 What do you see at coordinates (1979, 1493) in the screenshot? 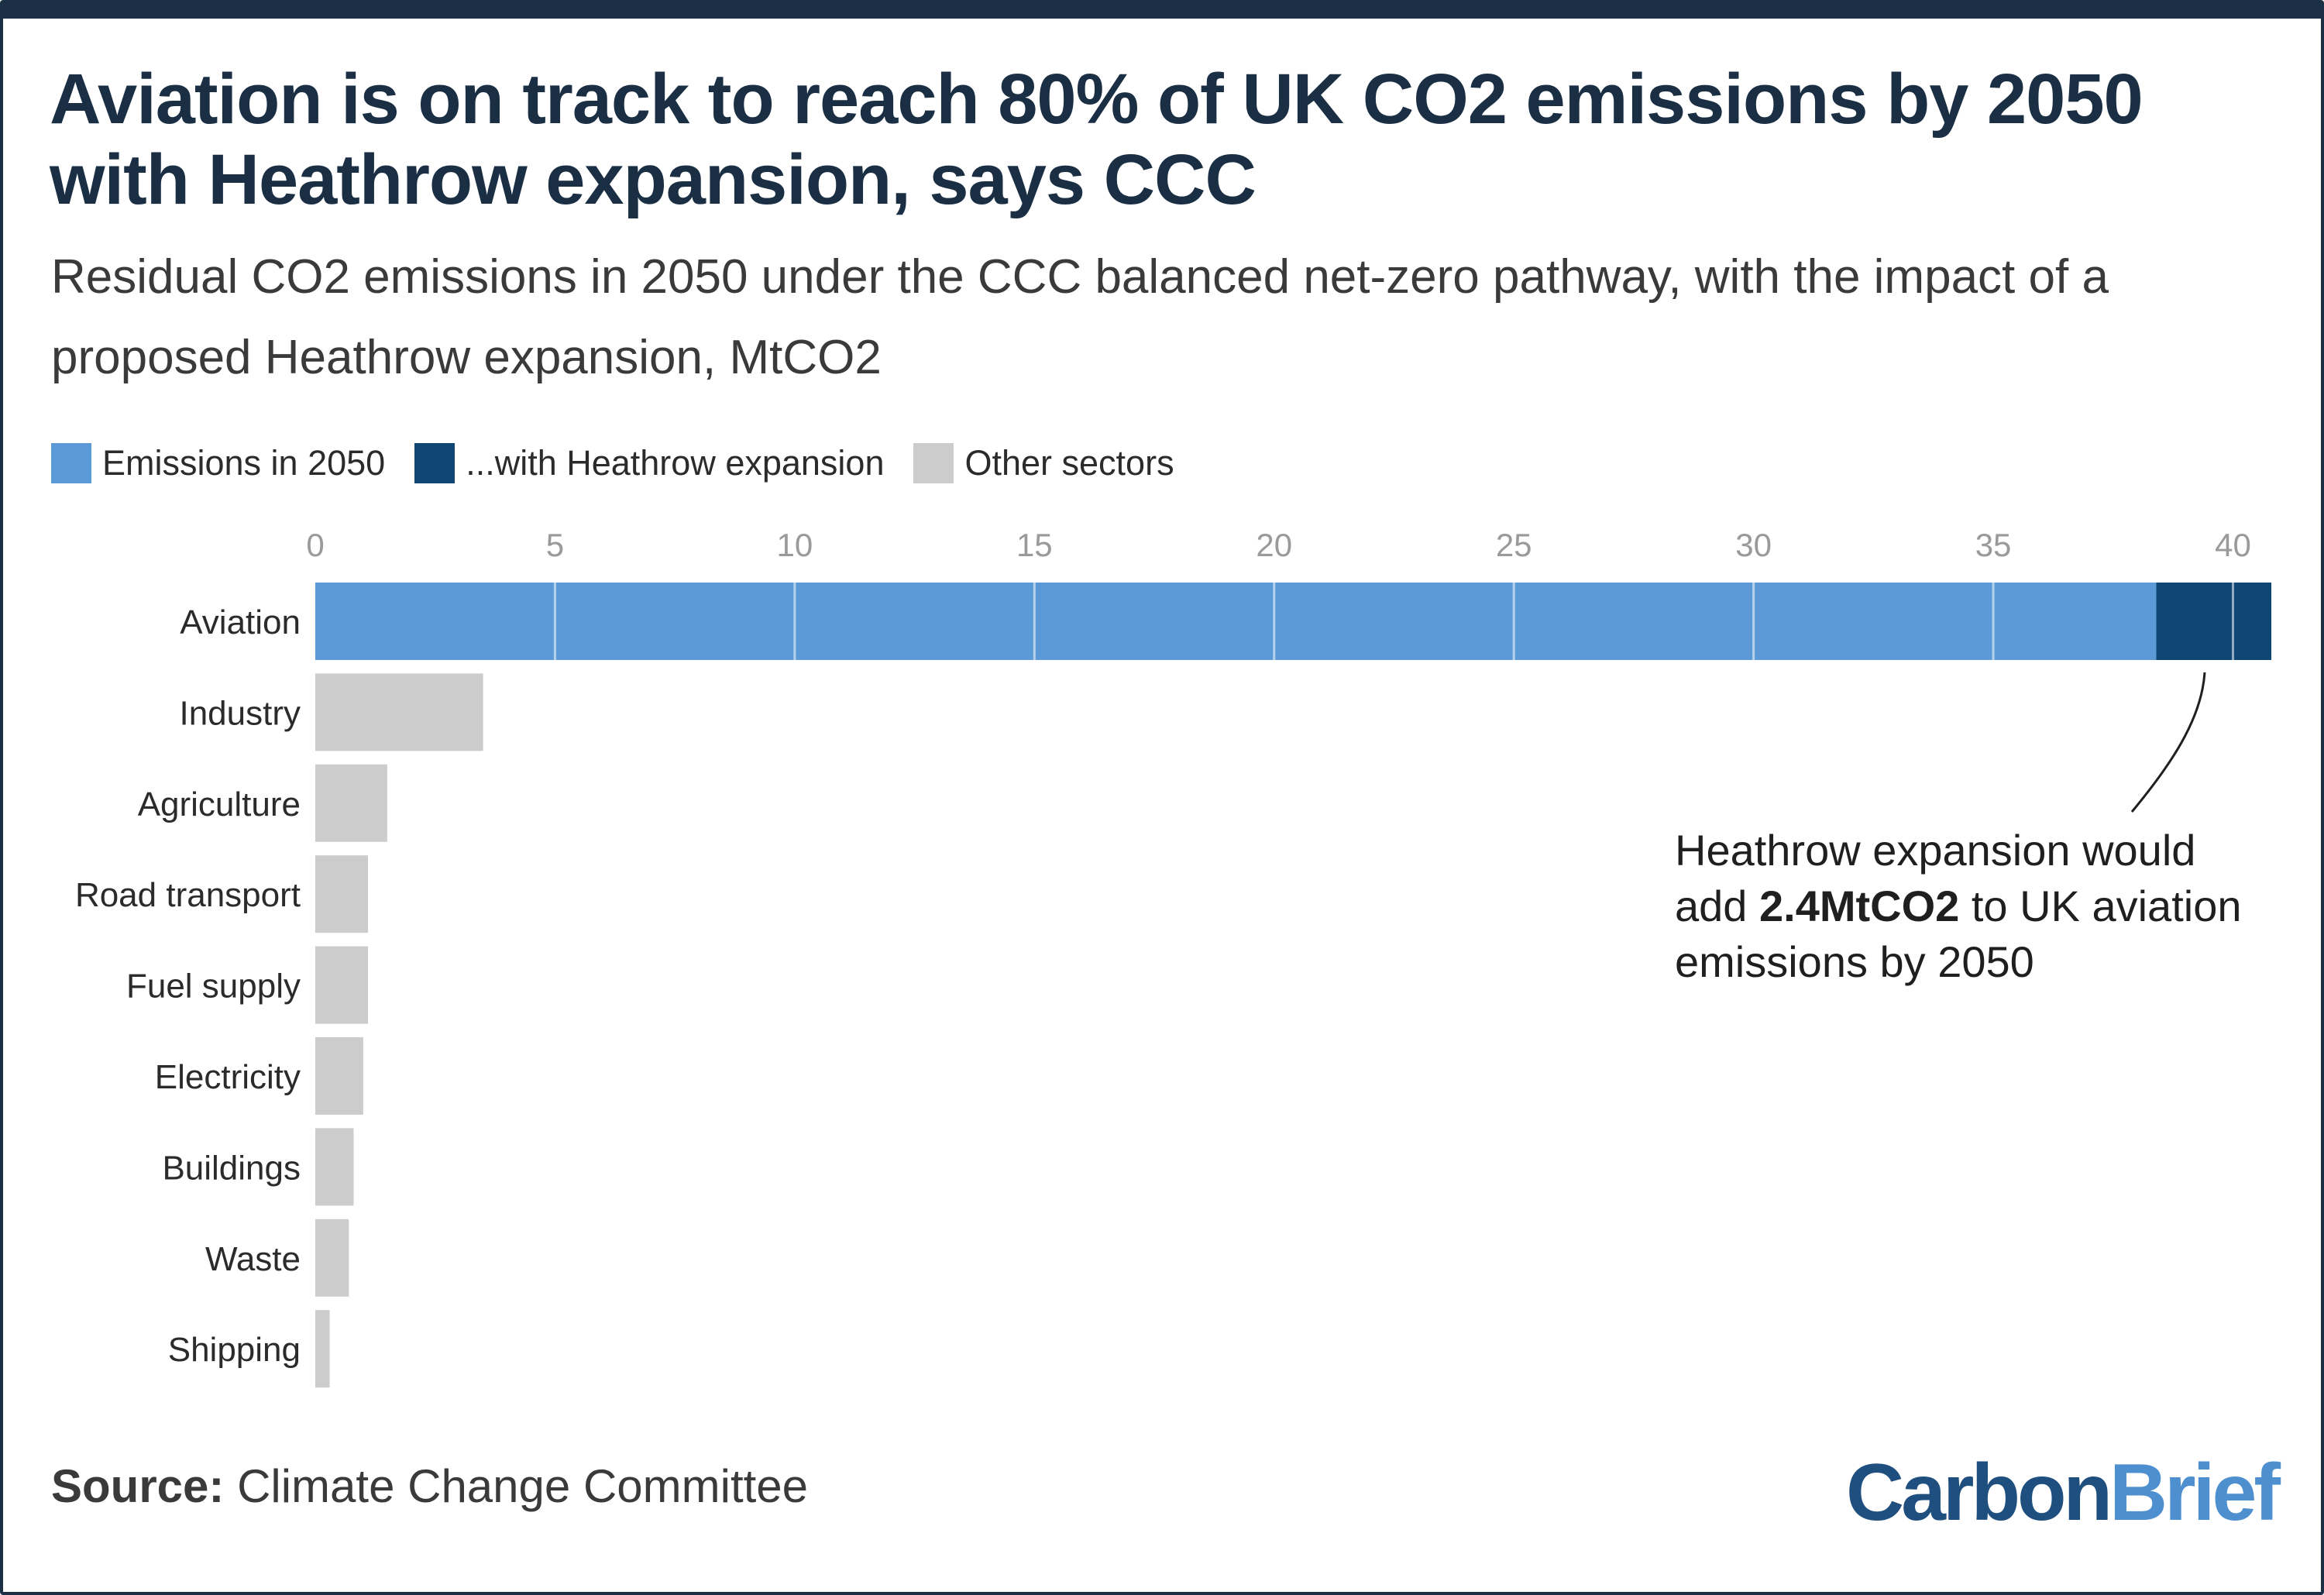
I see `logo-carbon: Carbon` at bounding box center [1979, 1493].